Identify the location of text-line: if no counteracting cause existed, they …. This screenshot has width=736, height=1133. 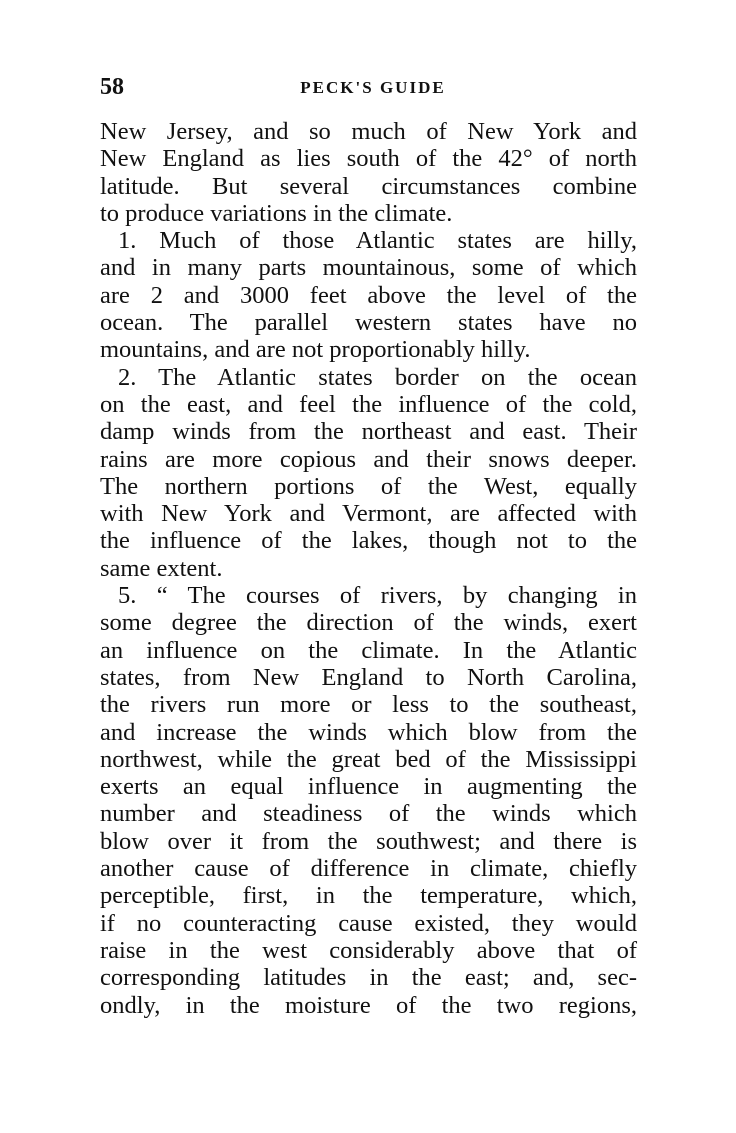
(368, 923).